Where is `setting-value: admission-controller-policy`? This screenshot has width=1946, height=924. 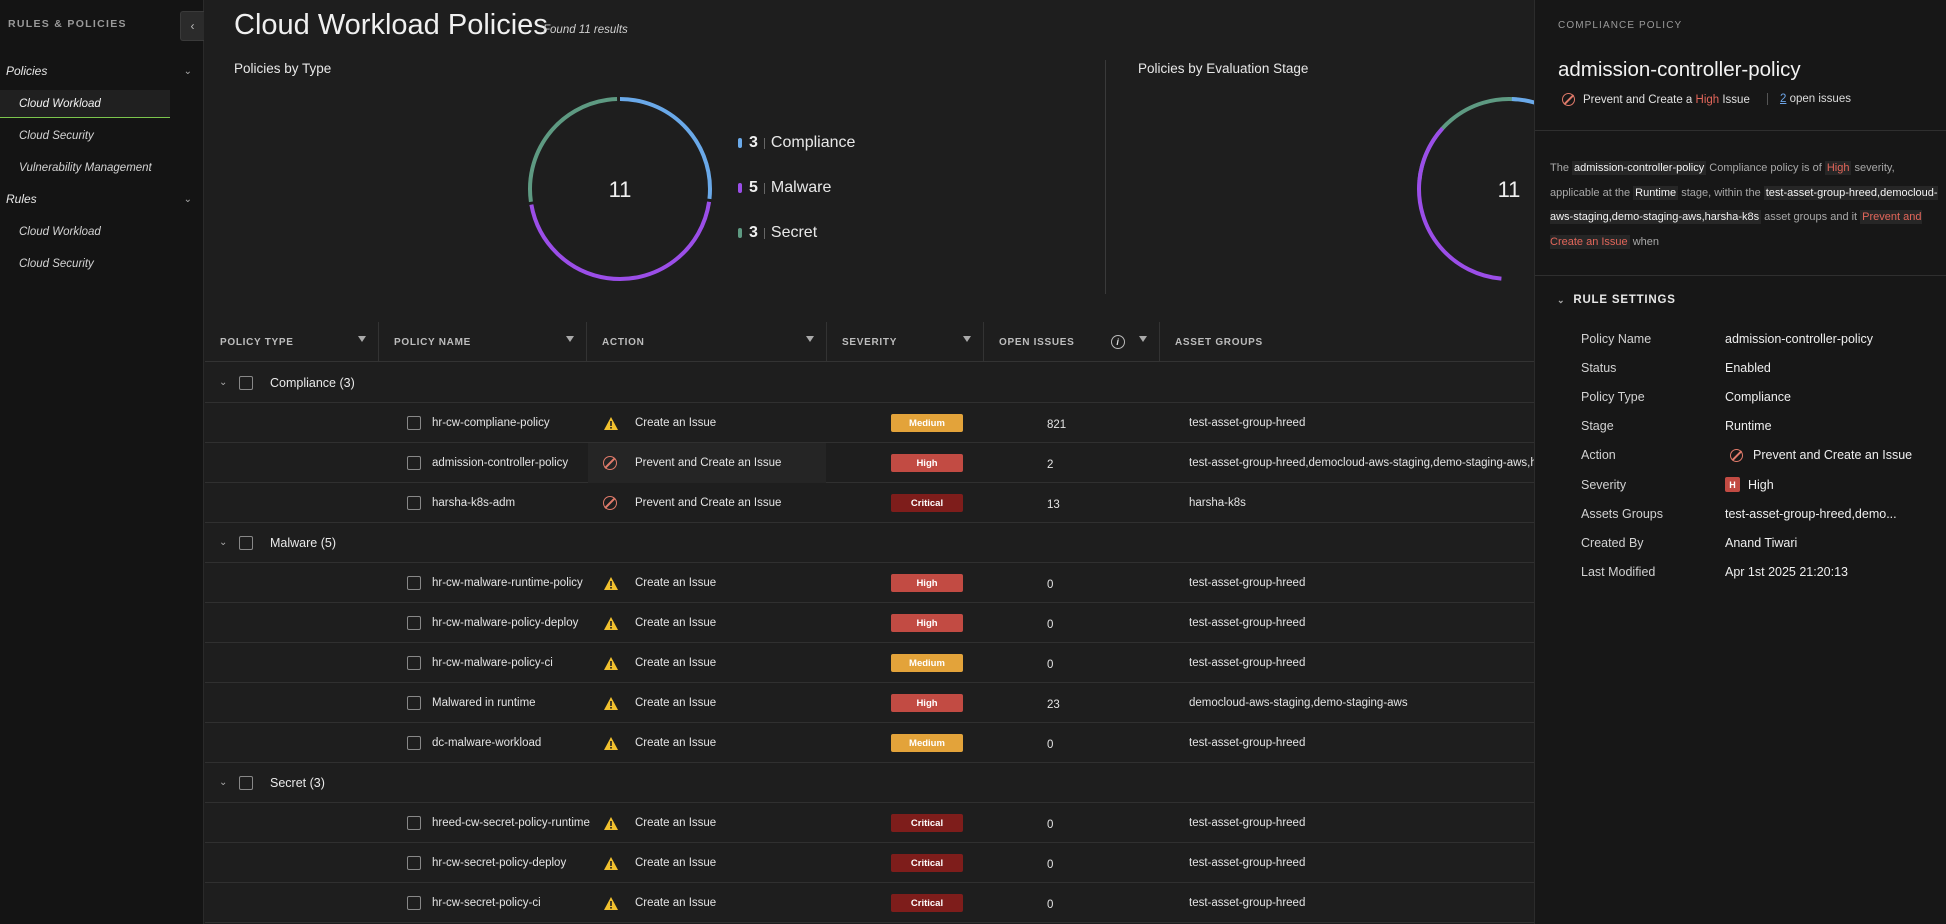
setting-value: admission-controller-policy is located at coordinates (1799, 339).